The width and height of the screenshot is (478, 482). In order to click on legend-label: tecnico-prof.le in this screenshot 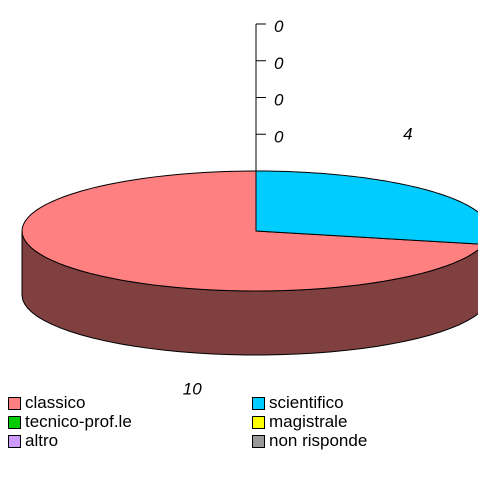, I will do `click(78, 421)`.